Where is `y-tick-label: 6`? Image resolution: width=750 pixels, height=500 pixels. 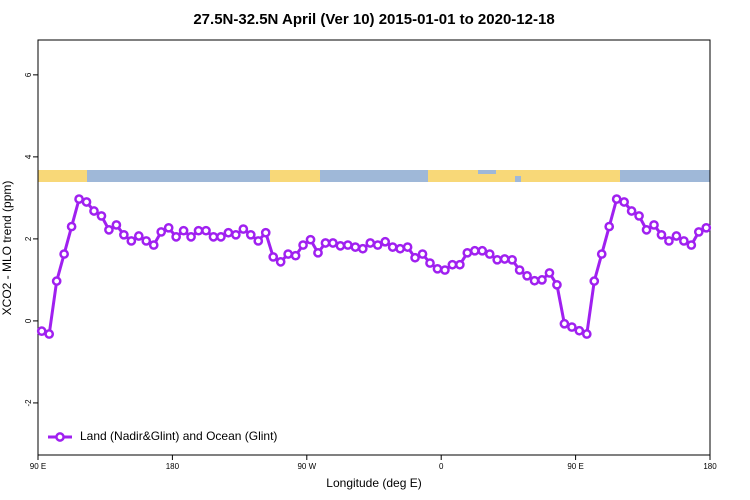
y-tick-label: 6 is located at coordinates (28, 74).